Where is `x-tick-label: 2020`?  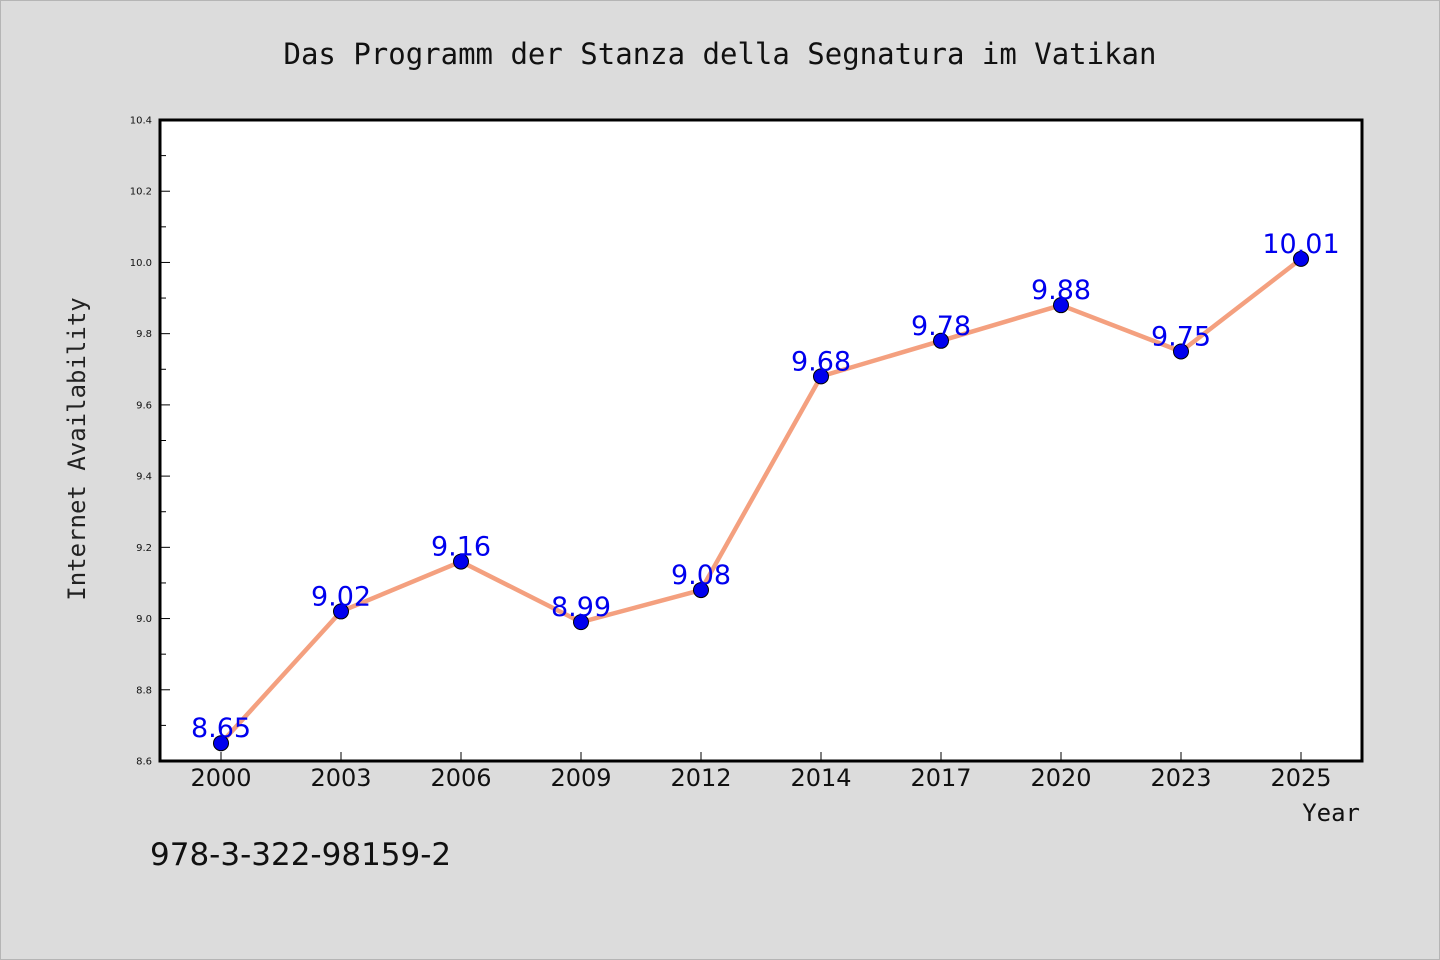 x-tick-label: 2020 is located at coordinates (1060, 778).